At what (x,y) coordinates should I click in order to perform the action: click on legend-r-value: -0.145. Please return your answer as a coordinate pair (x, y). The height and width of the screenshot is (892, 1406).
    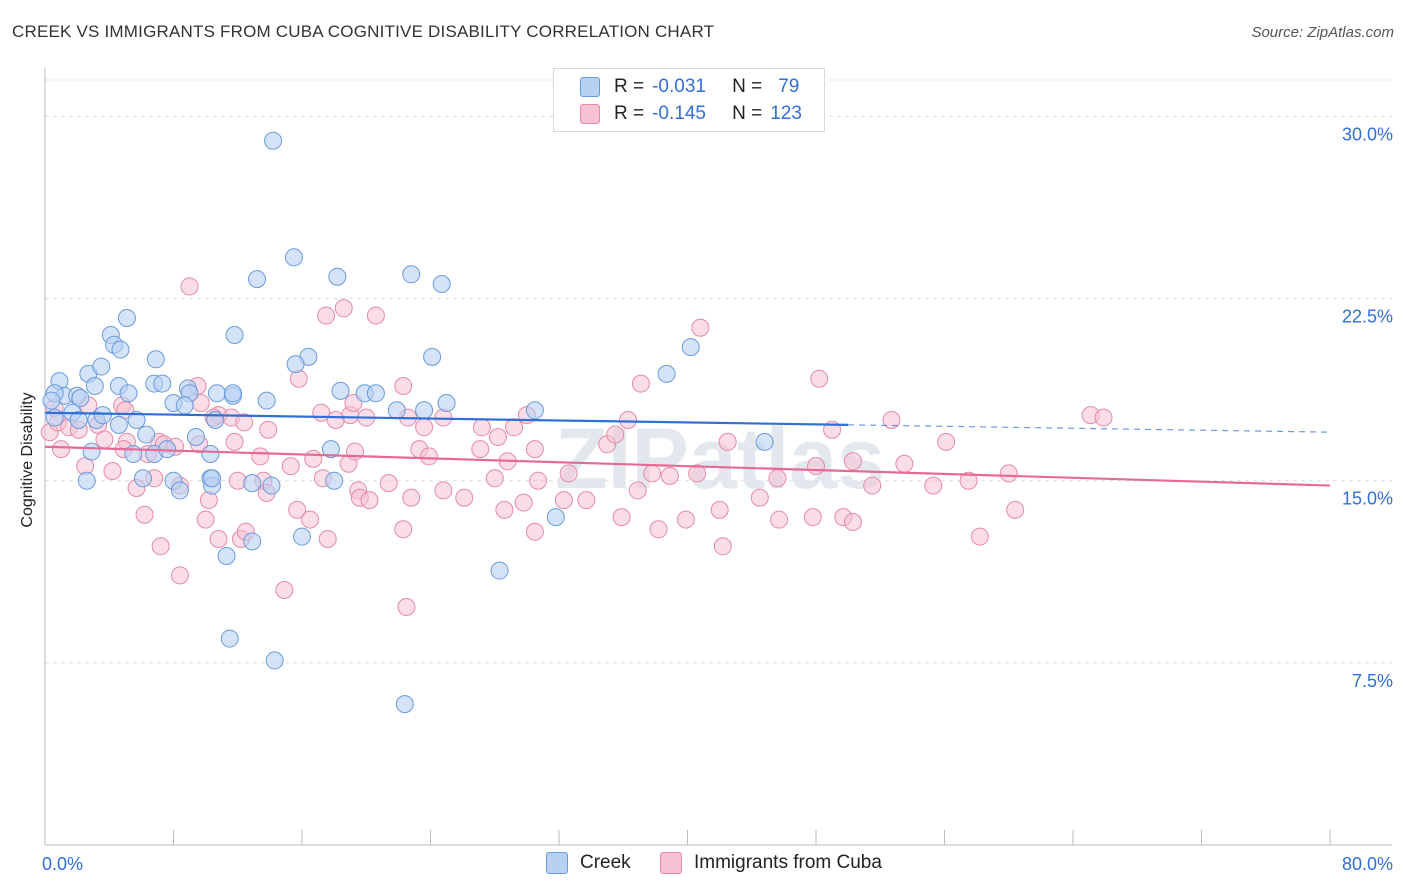
    Looking at the image, I should click on (679, 113).